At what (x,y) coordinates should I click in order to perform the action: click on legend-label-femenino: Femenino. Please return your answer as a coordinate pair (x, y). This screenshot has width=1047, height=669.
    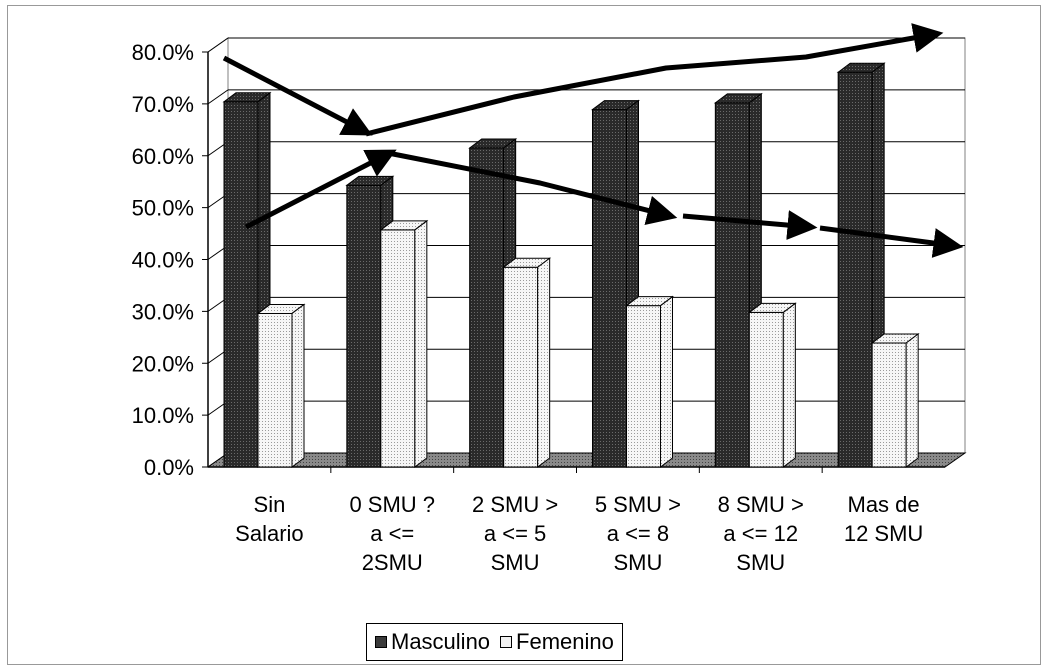
    Looking at the image, I should click on (565, 641).